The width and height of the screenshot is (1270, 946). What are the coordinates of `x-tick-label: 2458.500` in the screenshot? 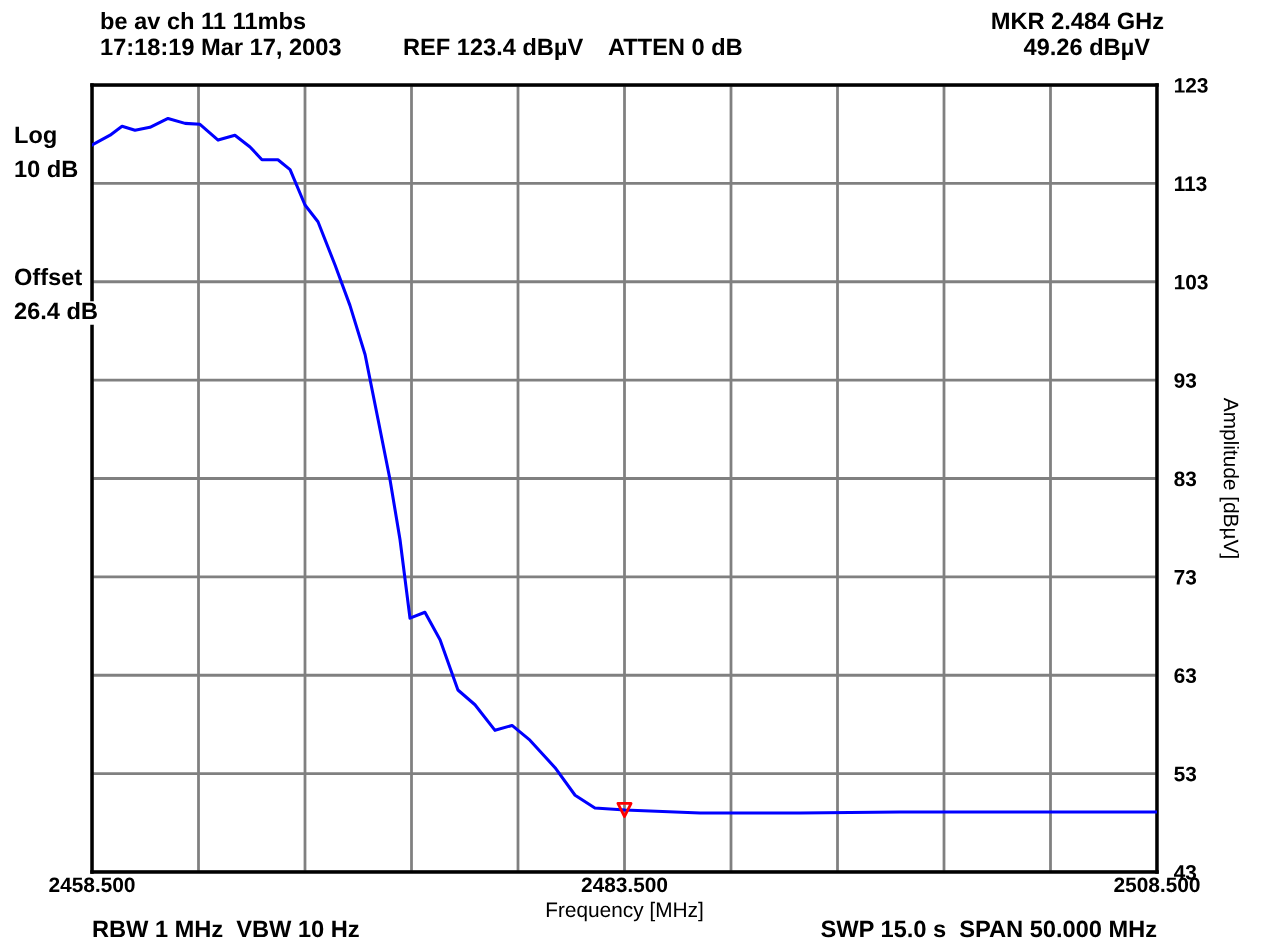 It's located at (92, 885).